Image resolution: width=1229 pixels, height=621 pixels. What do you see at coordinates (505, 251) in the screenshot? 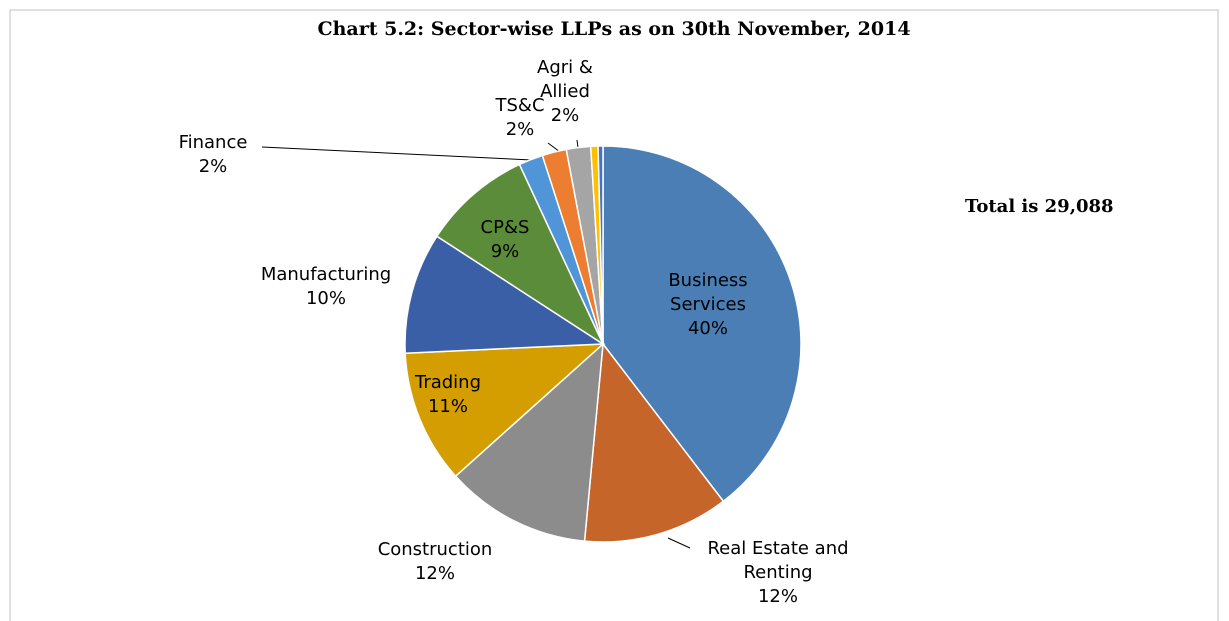
I see `value-label: 9%` at bounding box center [505, 251].